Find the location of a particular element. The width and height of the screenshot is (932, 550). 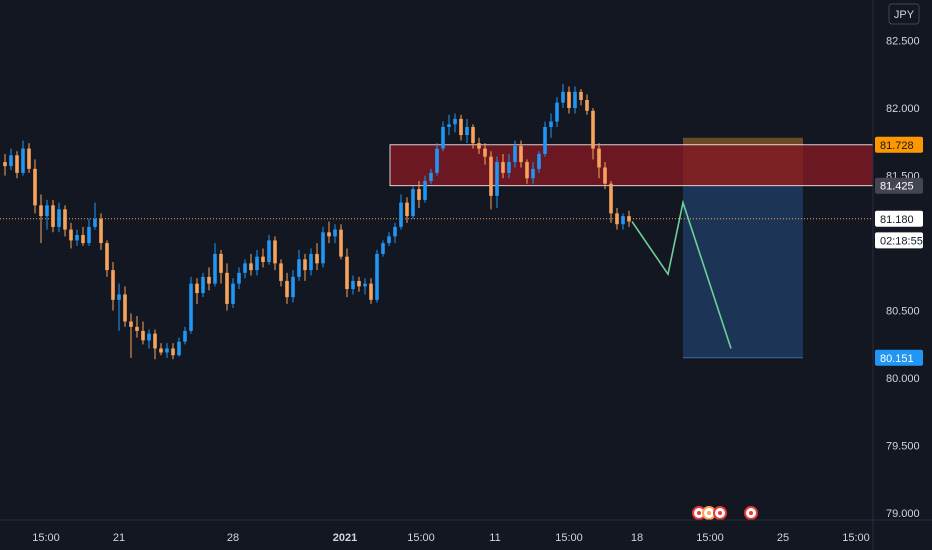

economic-event-icon is located at coordinates (720, 513).